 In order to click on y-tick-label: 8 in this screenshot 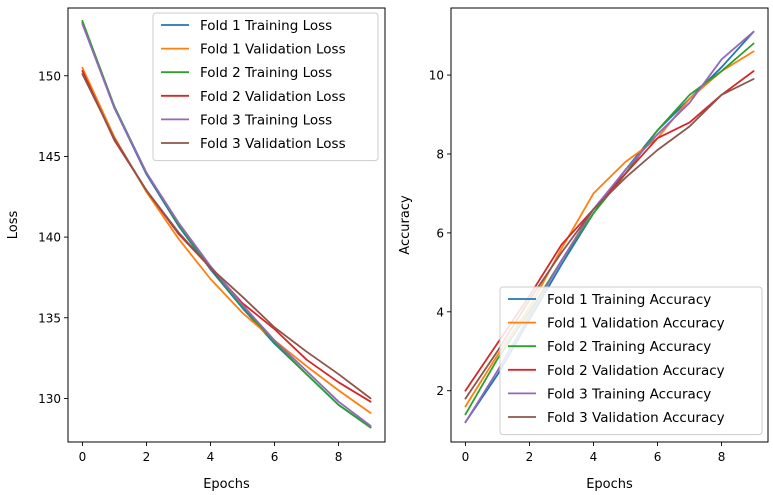, I will do `click(440, 154)`.